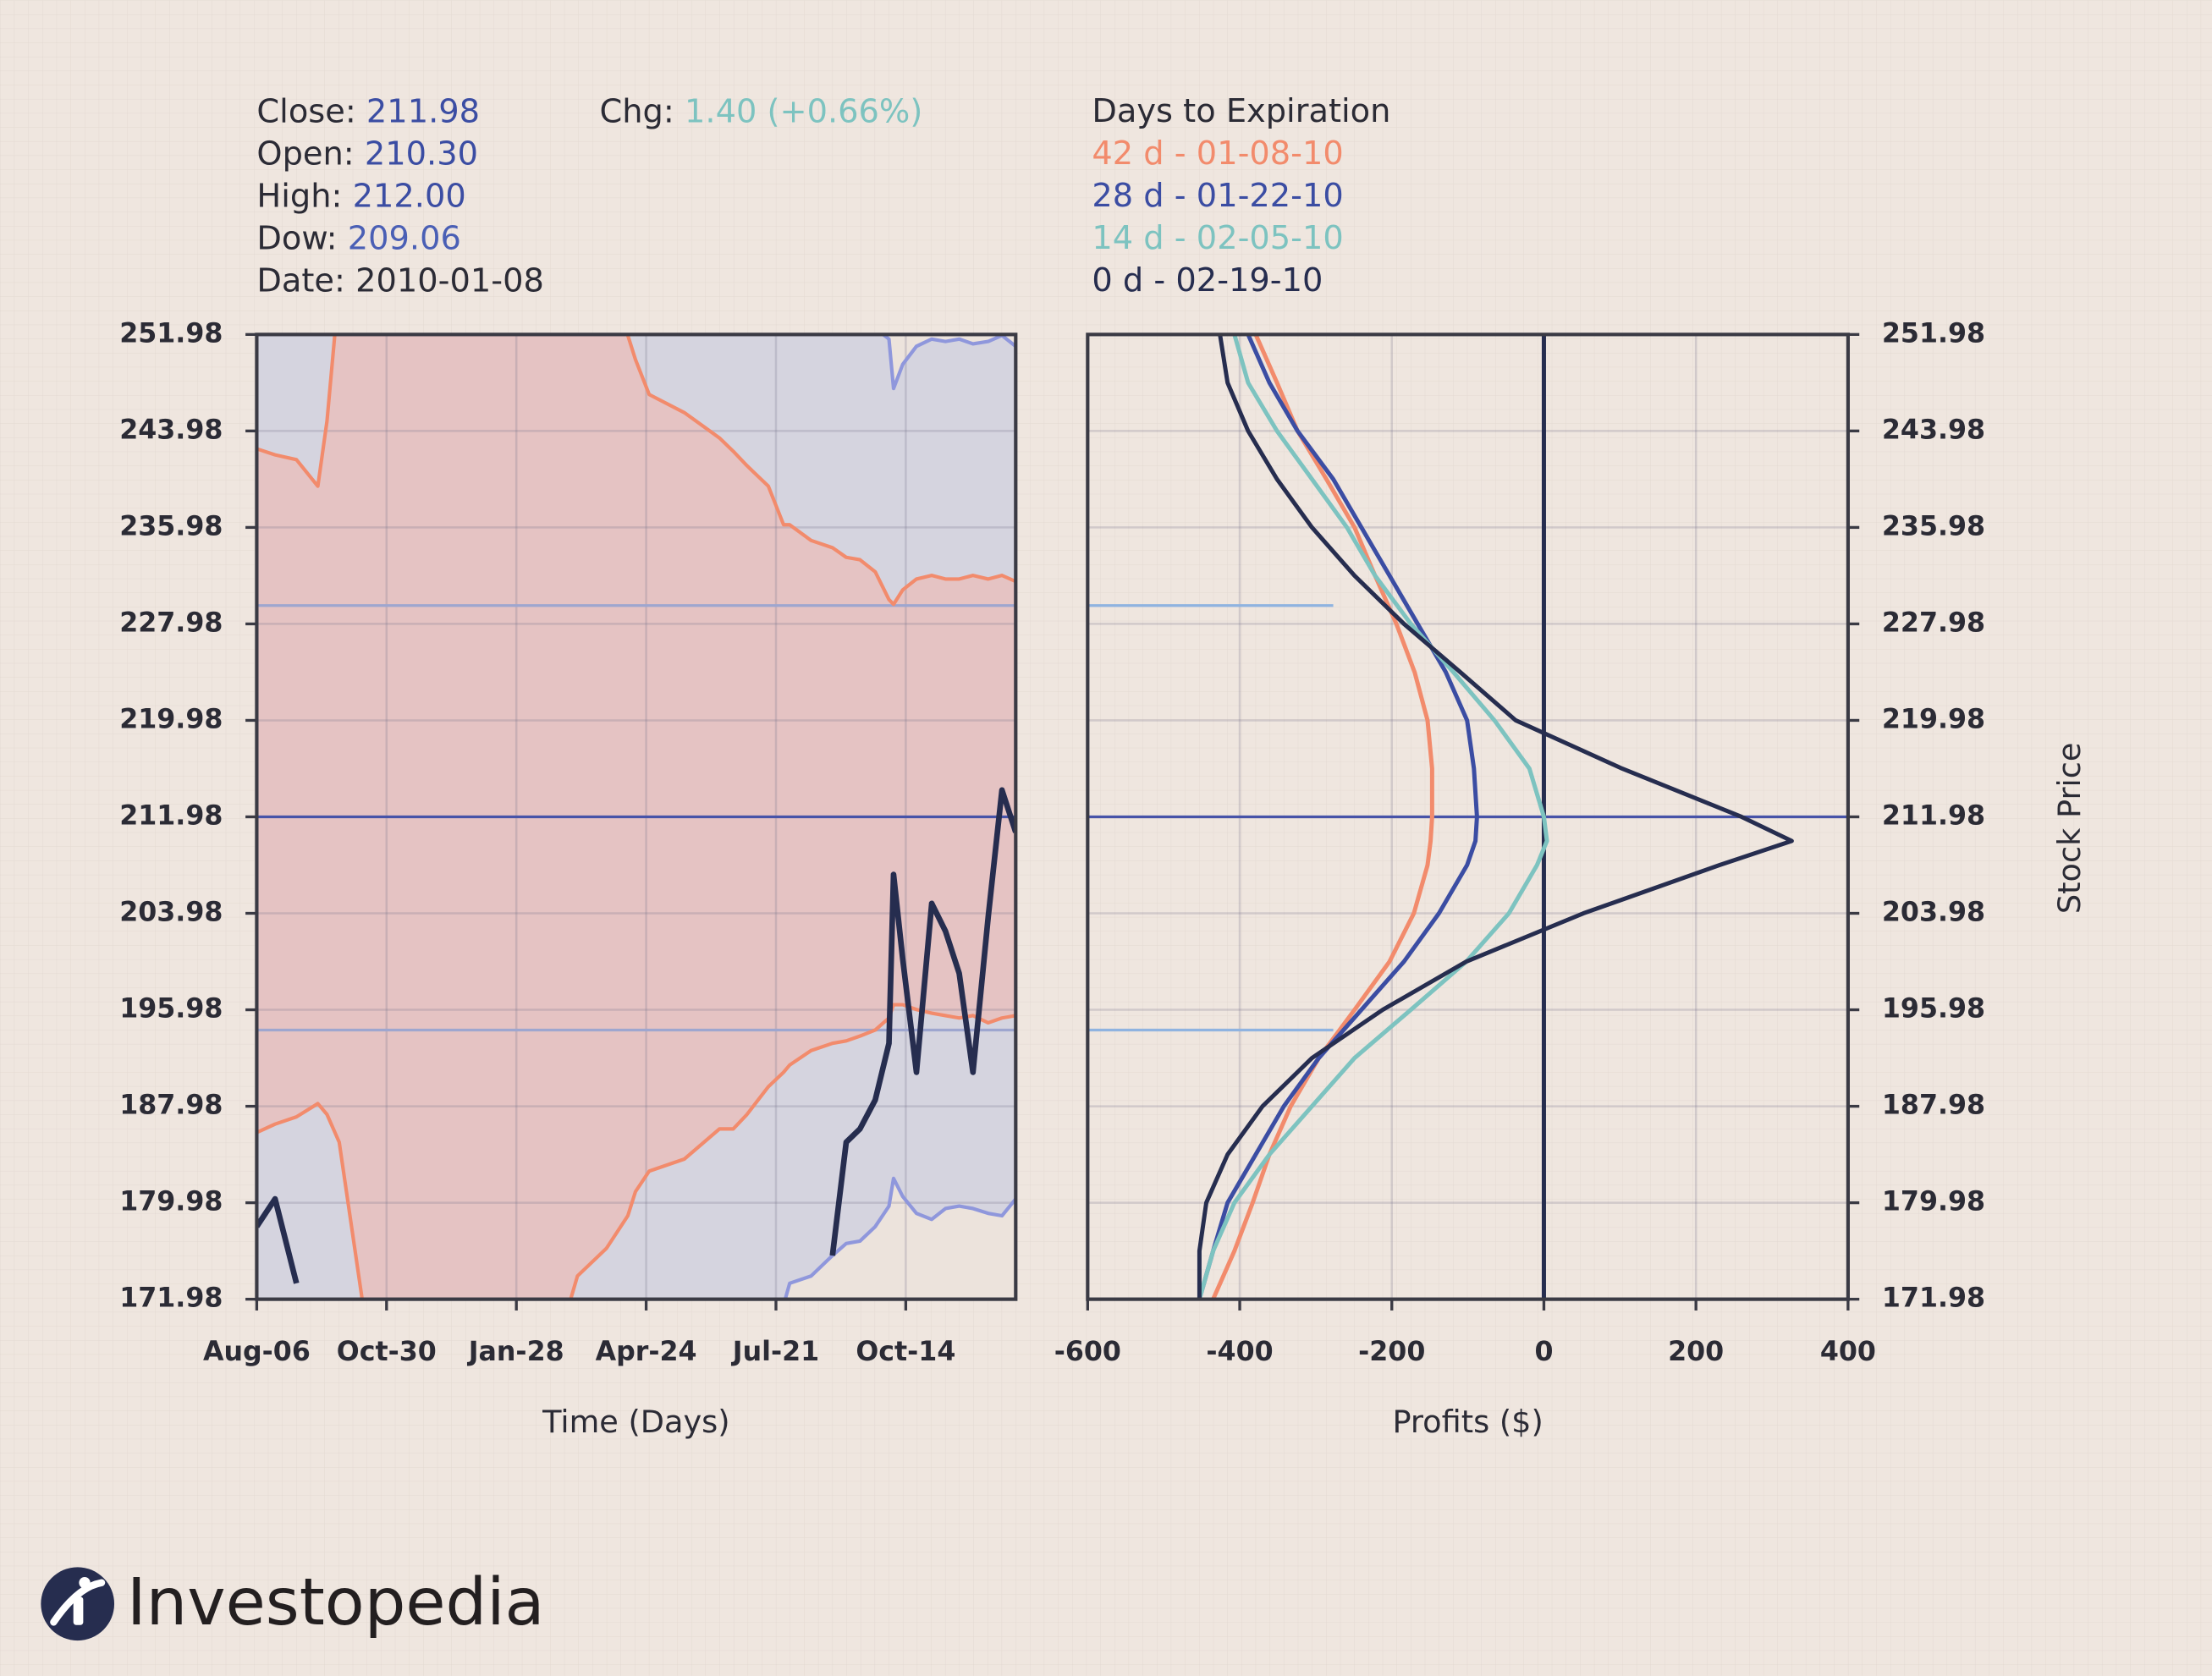  What do you see at coordinates (635, 1422) in the screenshot?
I see `x-axis-label: Time (Days)` at bounding box center [635, 1422].